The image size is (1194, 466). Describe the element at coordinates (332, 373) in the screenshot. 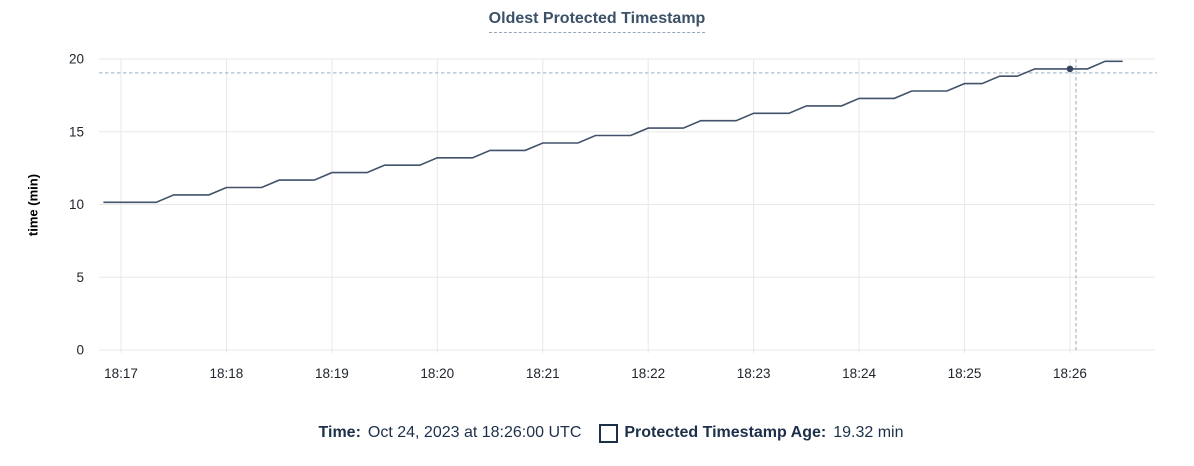

I see `x-tick-label: 18:19` at that location.